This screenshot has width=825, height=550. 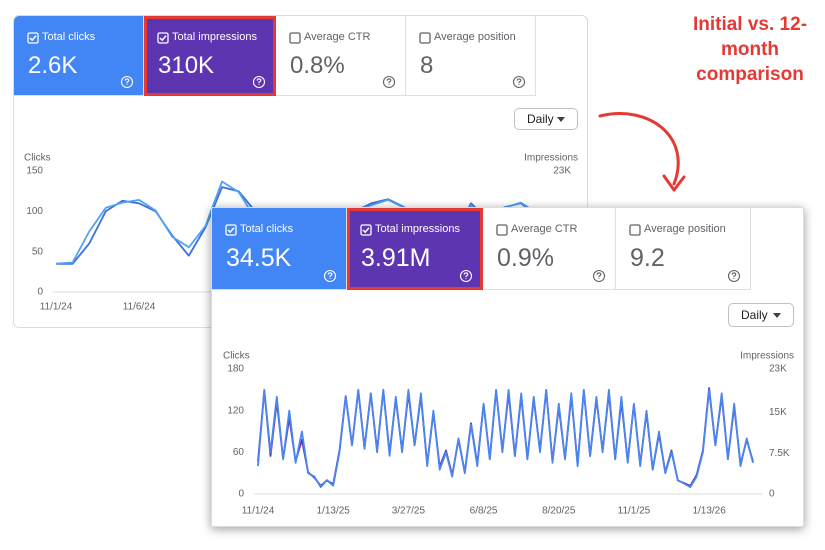 What do you see at coordinates (235, 410) in the screenshot?
I see `y-tick-label: 120` at bounding box center [235, 410].